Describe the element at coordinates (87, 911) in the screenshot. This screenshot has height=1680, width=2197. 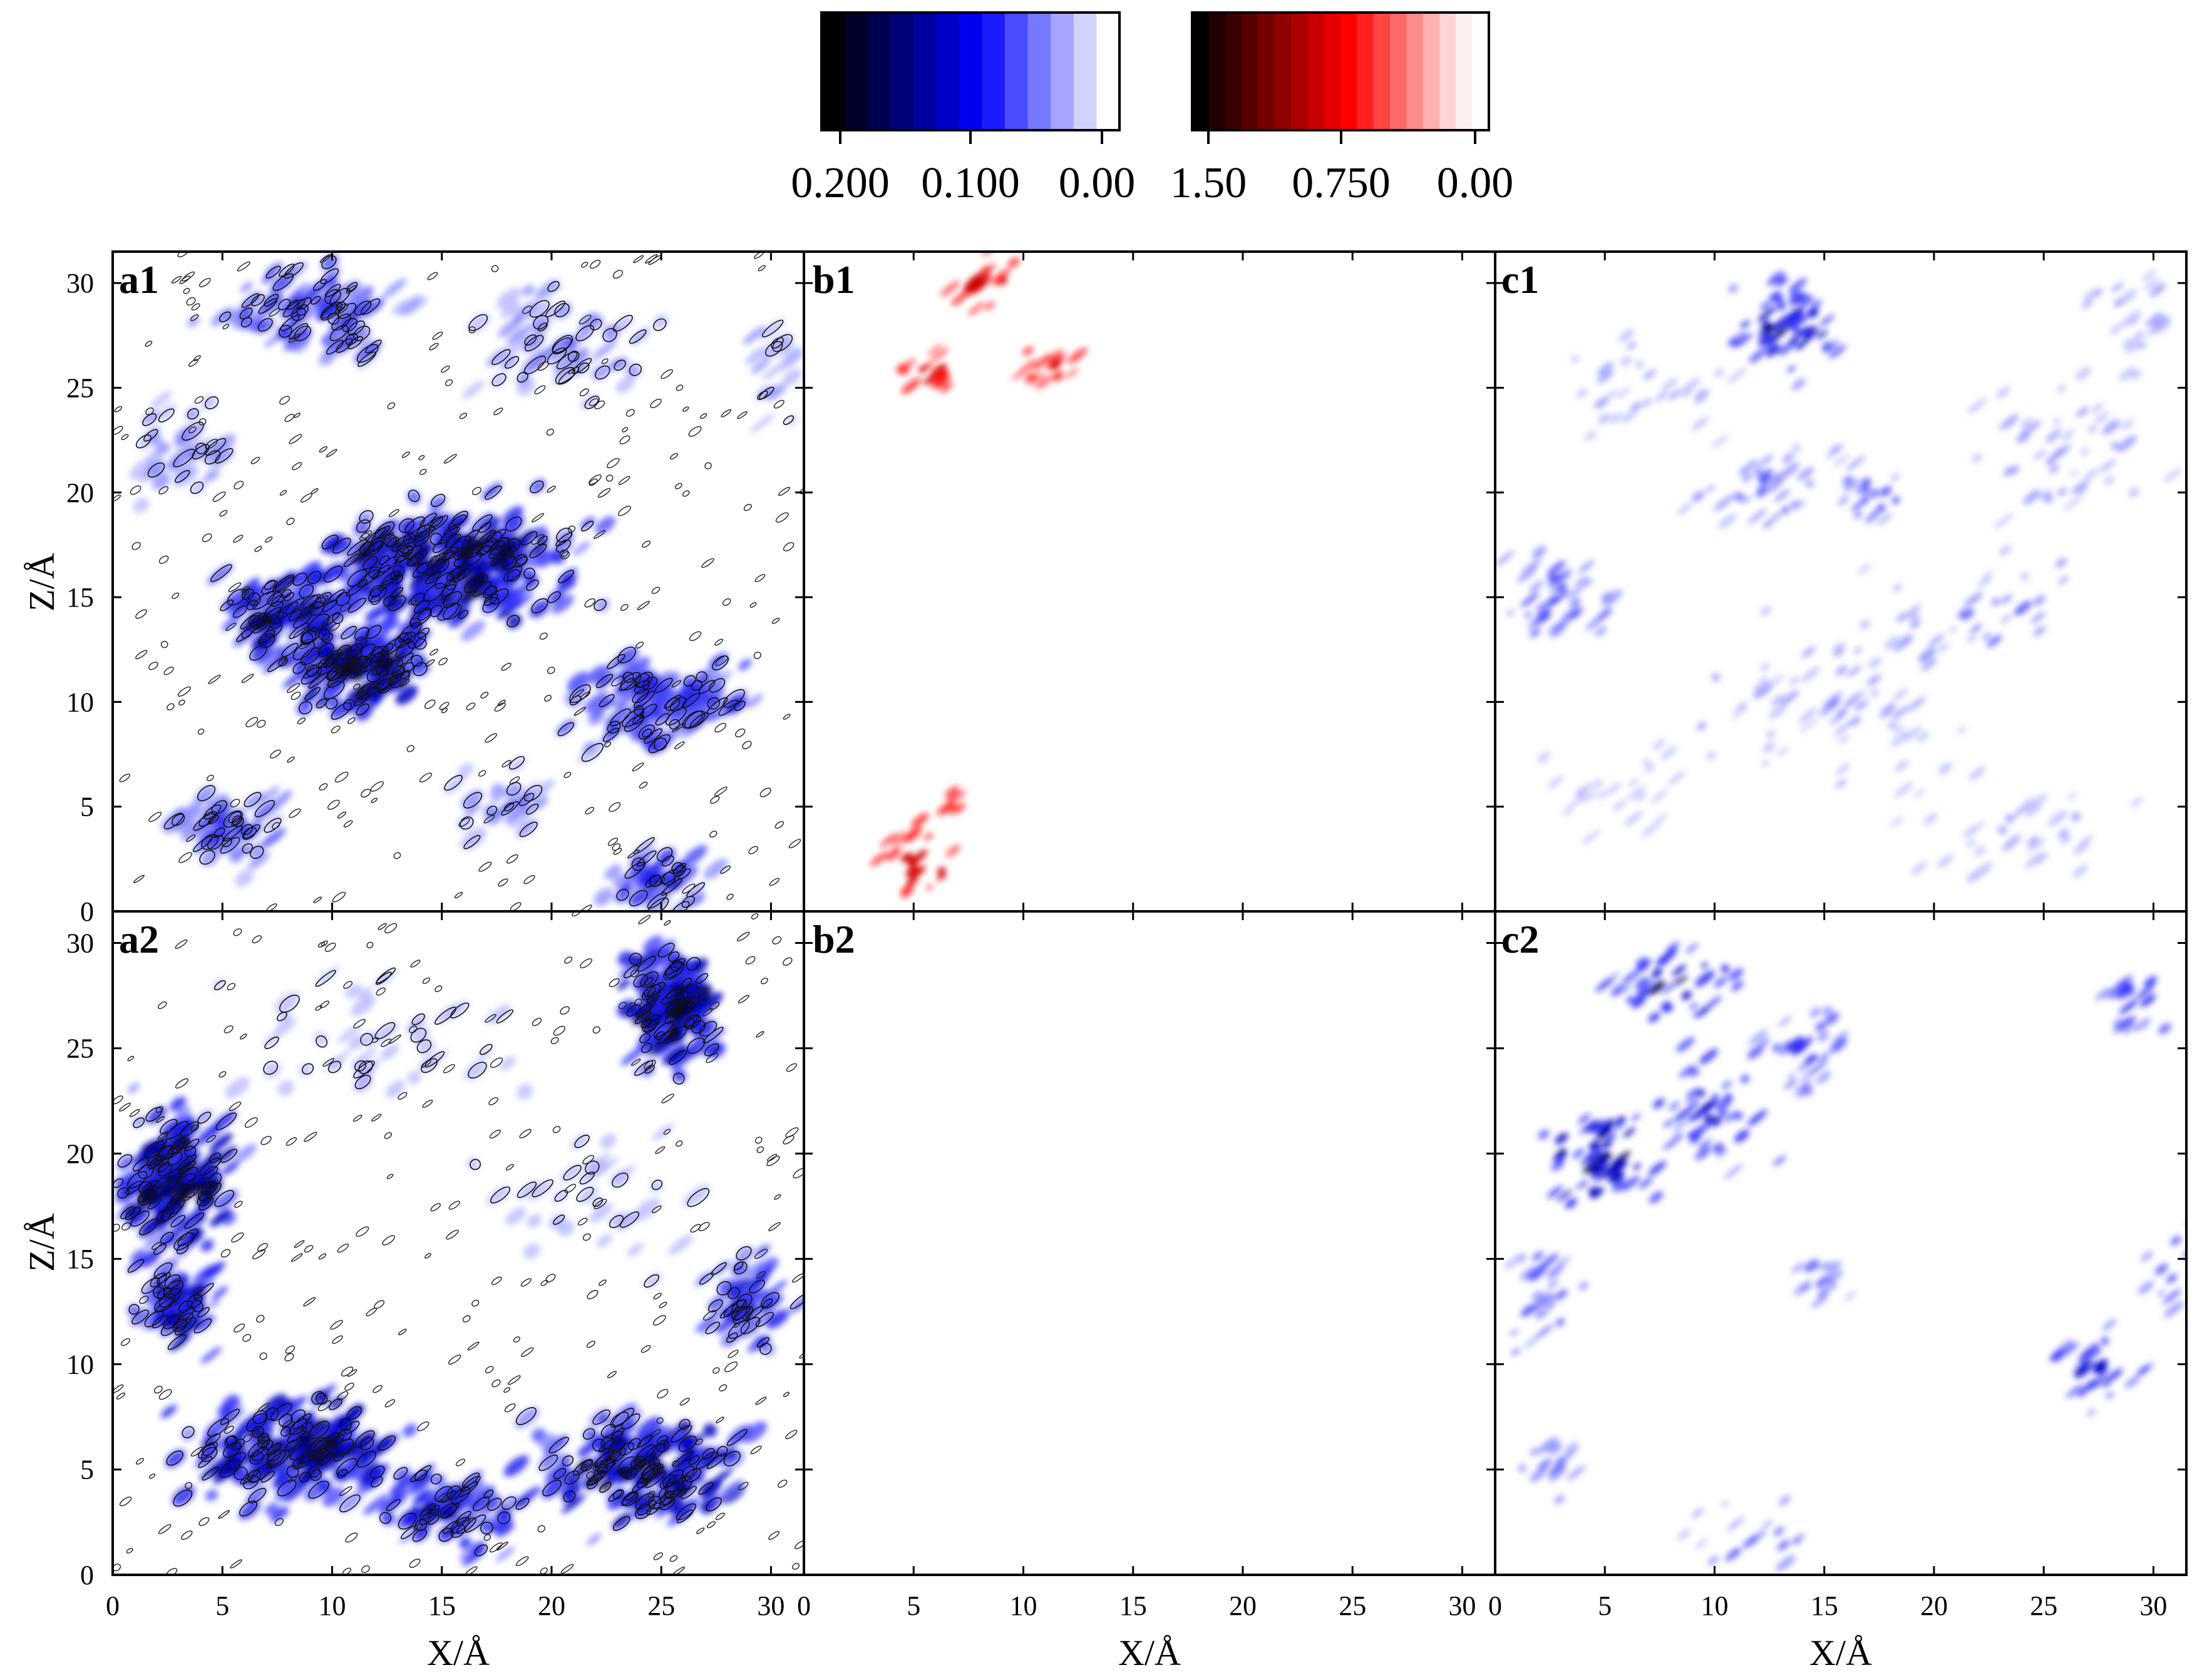
I see `y-tick-label: 0` at that location.